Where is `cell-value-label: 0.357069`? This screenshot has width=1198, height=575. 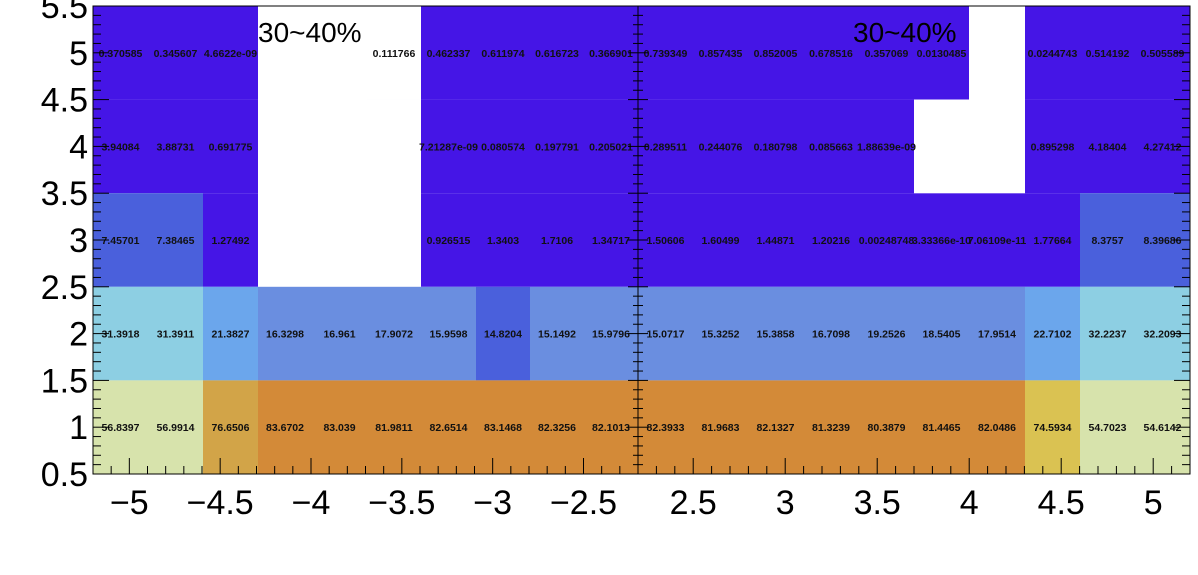
cell-value-label: 0.357069 is located at coordinates (887, 54).